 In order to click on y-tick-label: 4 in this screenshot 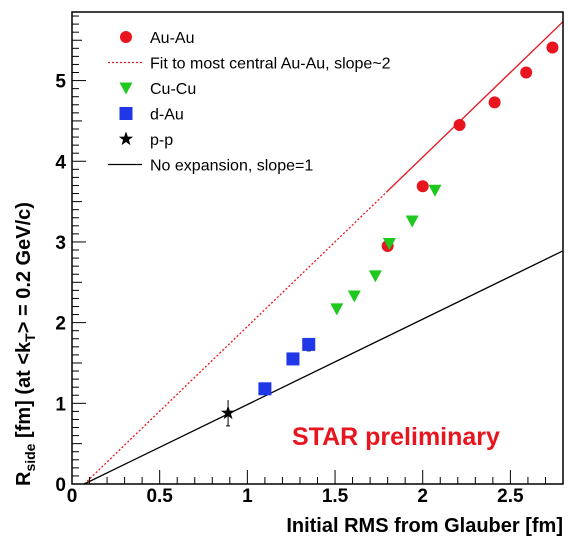, I will do `click(60, 162)`.